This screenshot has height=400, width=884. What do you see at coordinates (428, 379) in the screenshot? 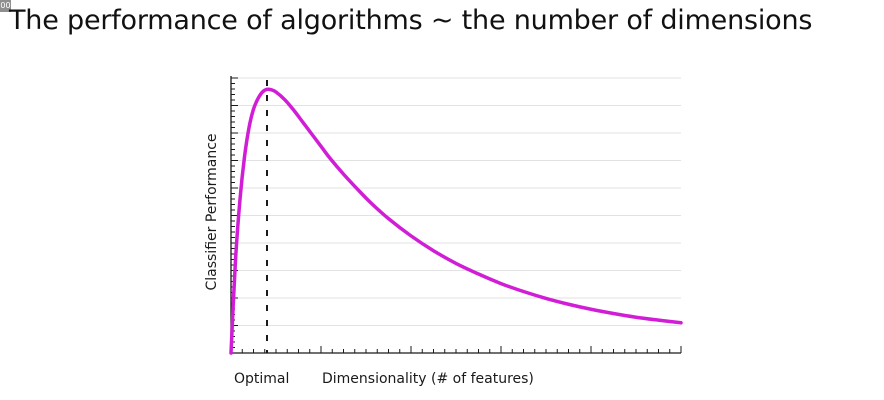
I see `x-axis-label: Dimensionality (# of features)` at bounding box center [428, 379].